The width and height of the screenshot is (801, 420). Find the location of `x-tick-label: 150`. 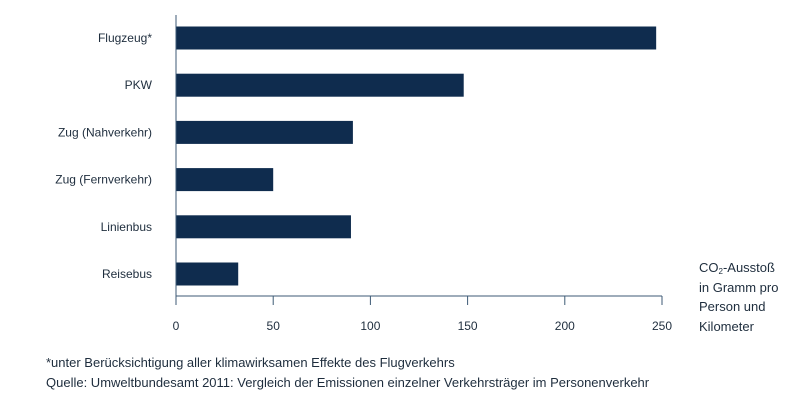

x-tick-label: 150 is located at coordinates (468, 326).